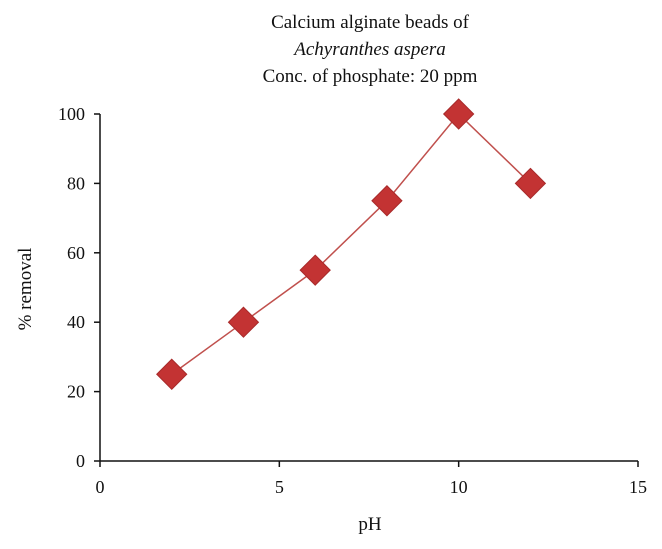  I want to click on x-tick-label: 5, so click(279, 487).